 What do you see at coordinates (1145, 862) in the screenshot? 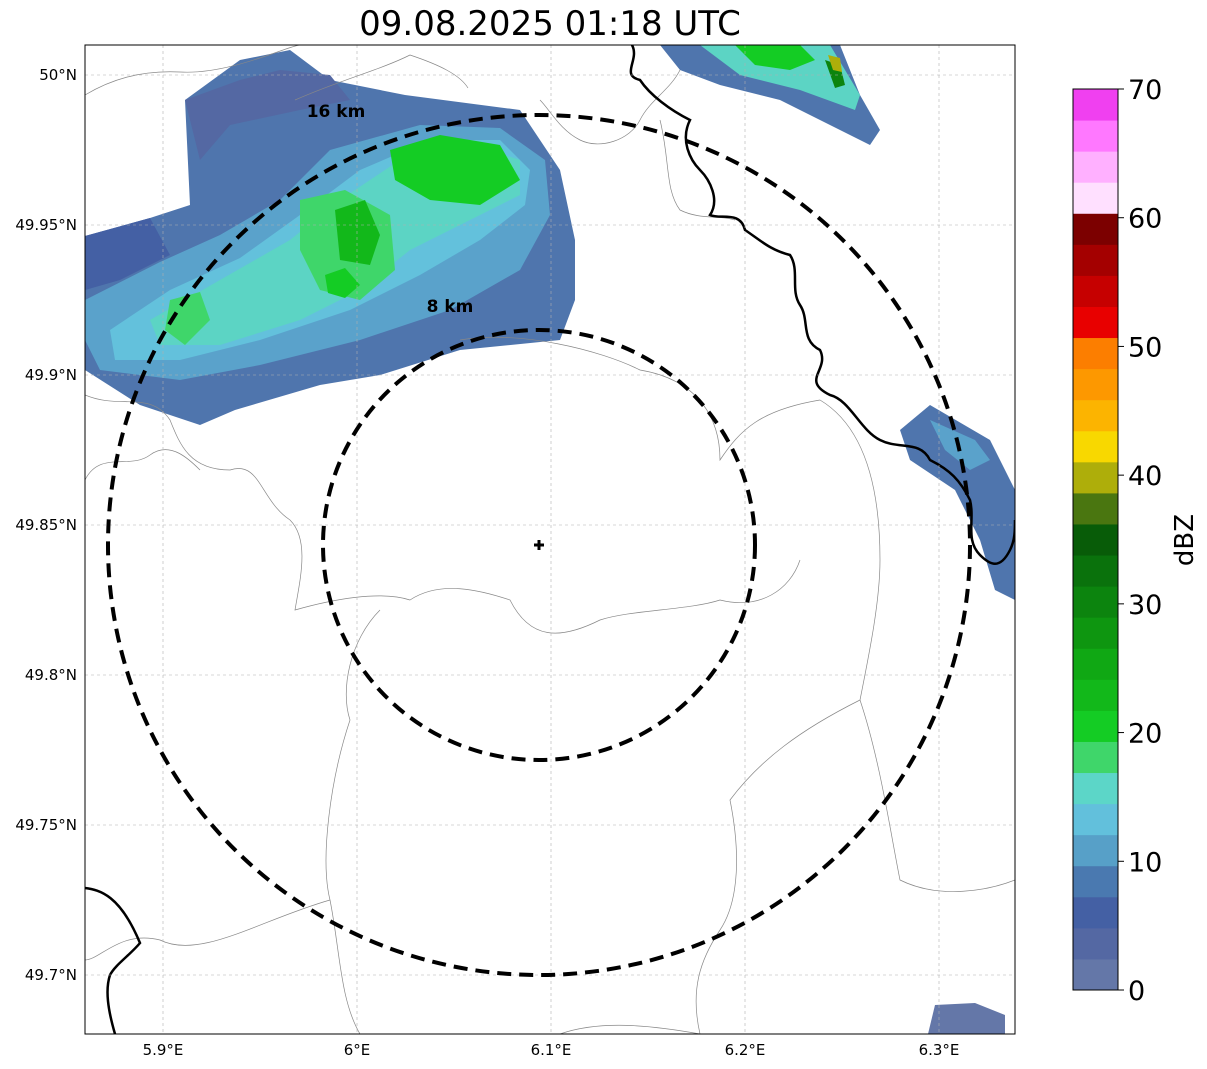
I see `colorbar-tick-label: 10` at bounding box center [1145, 862].